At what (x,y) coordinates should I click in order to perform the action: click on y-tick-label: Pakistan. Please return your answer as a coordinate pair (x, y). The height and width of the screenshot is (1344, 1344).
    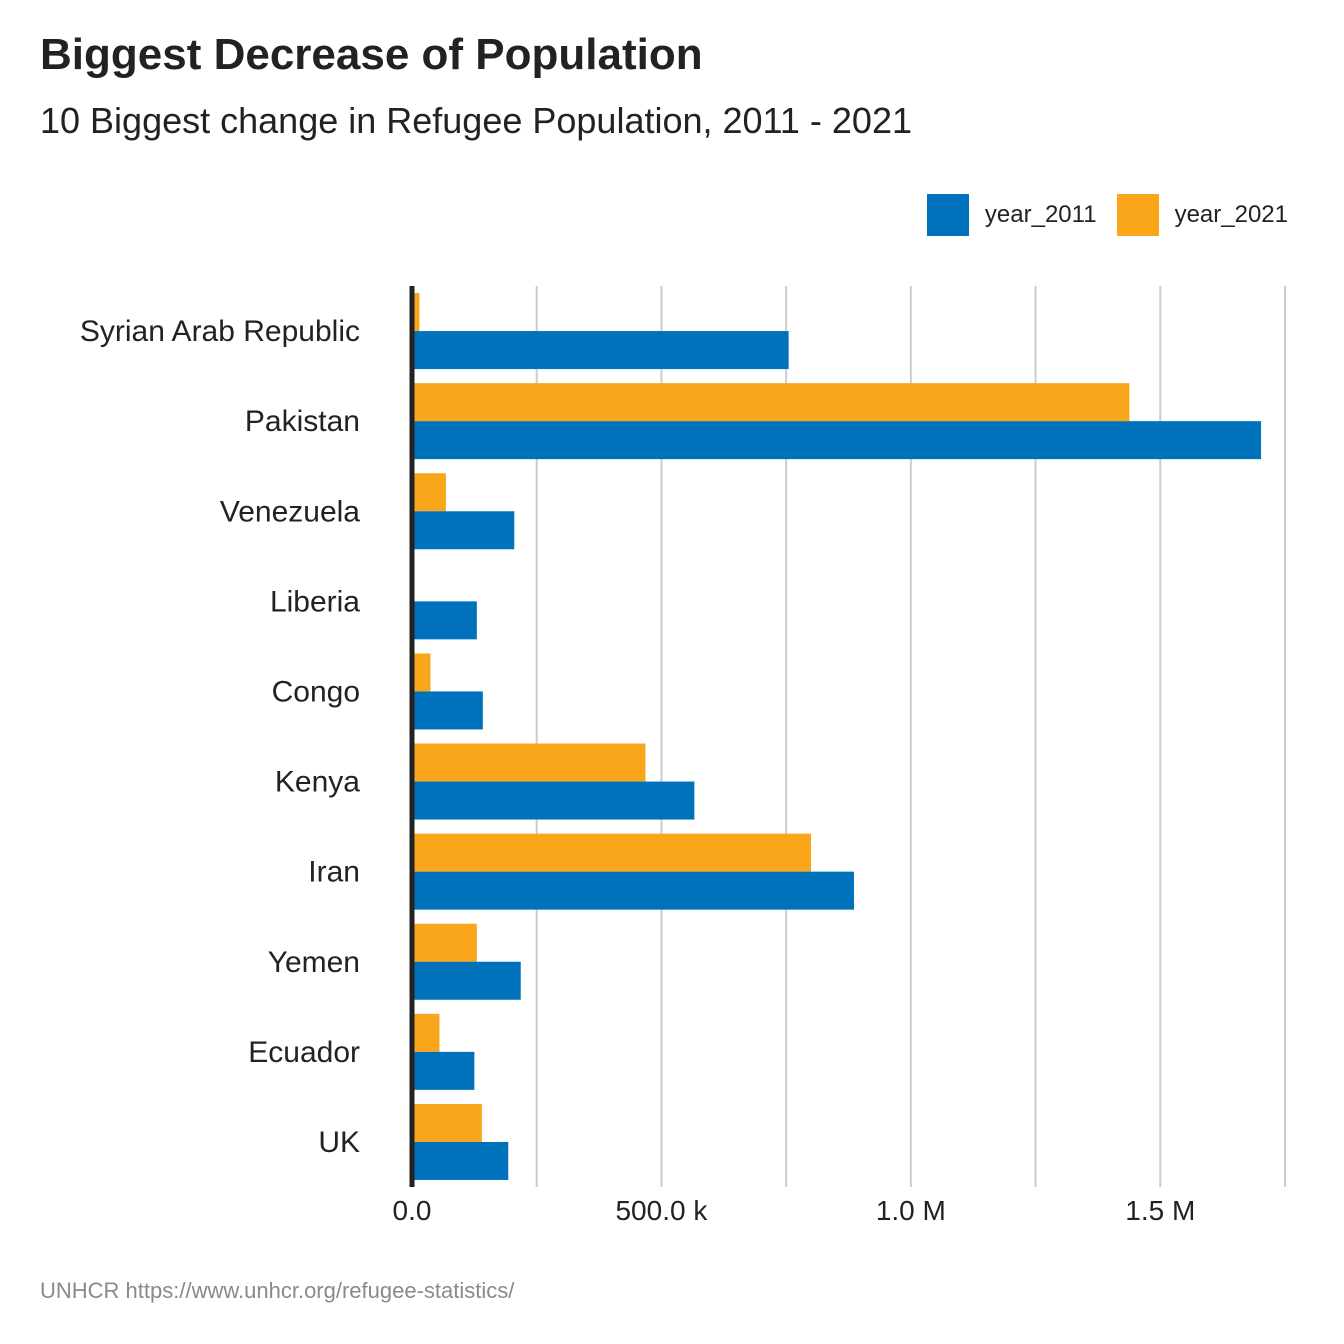
    Looking at the image, I should click on (302, 421).